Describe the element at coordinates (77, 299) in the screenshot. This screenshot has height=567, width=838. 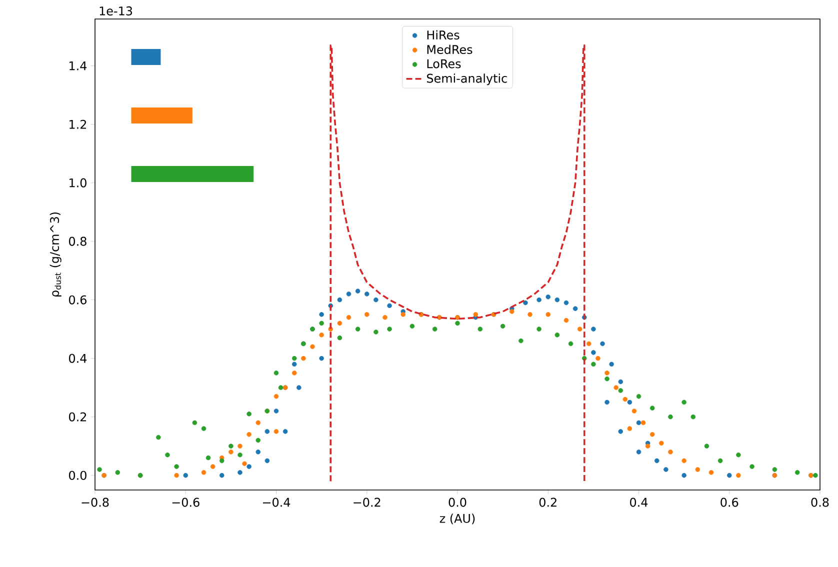
I see `y-tick-label: 0.6` at that location.